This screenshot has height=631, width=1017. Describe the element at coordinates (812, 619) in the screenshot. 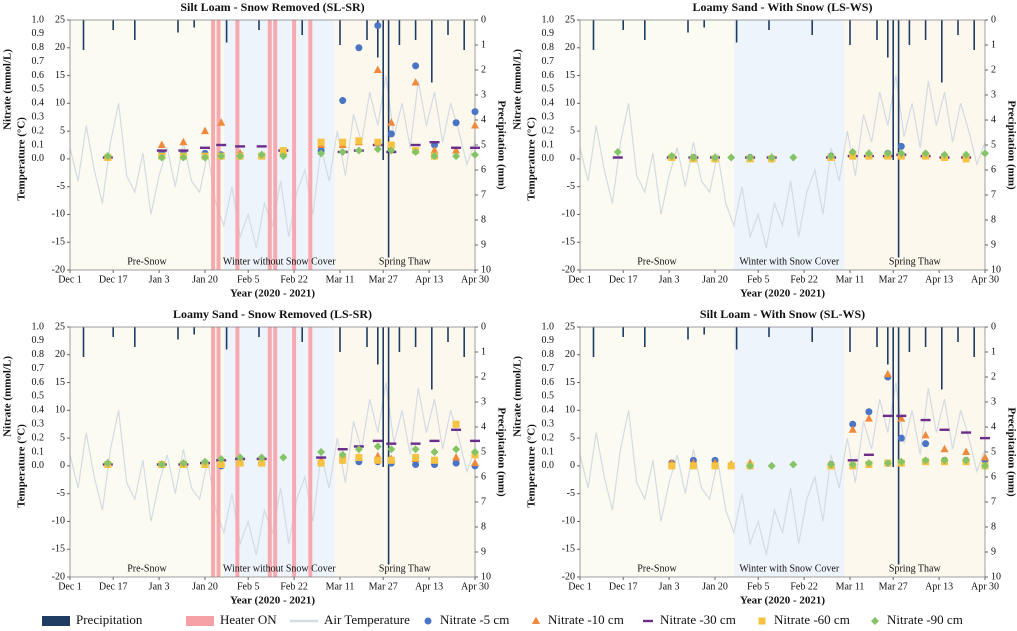

I see `legend-label: Nitrate -60 cm` at that location.